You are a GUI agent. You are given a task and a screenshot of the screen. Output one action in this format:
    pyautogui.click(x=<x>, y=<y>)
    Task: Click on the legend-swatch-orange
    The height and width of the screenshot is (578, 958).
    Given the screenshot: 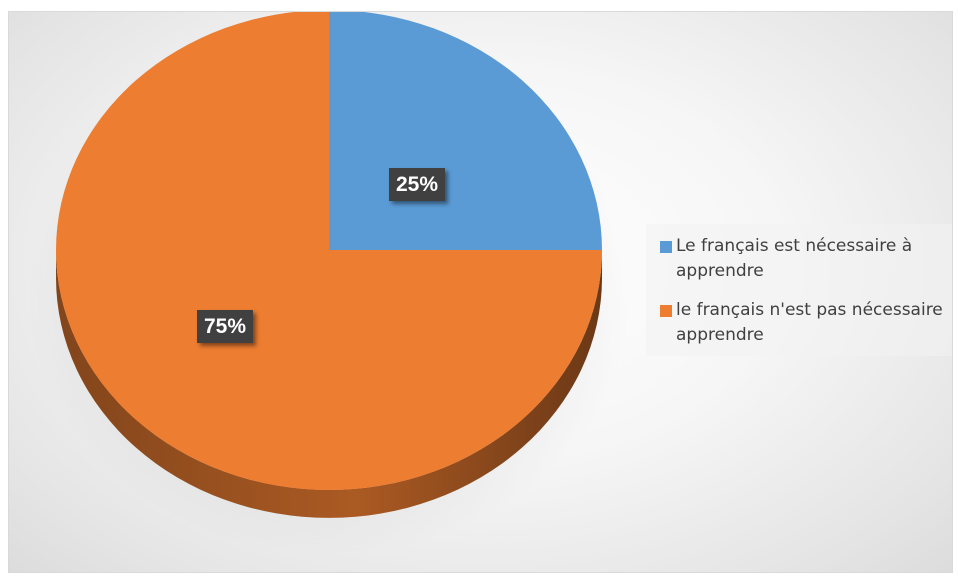 What is the action you would take?
    pyautogui.click(x=666, y=311)
    